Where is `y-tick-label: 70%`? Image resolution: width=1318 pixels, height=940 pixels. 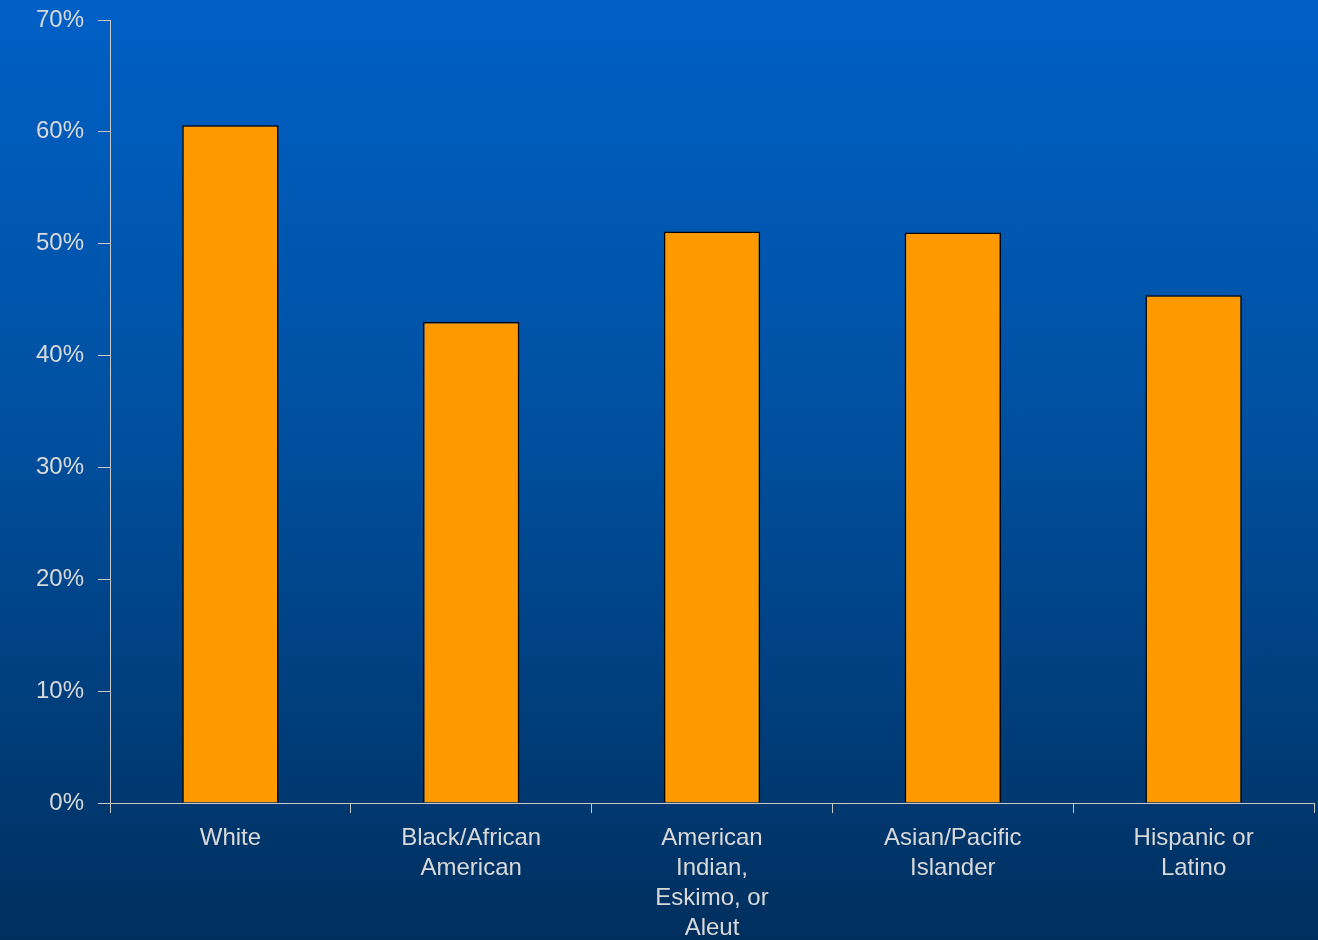 y-tick-label: 70% is located at coordinates (59, 18).